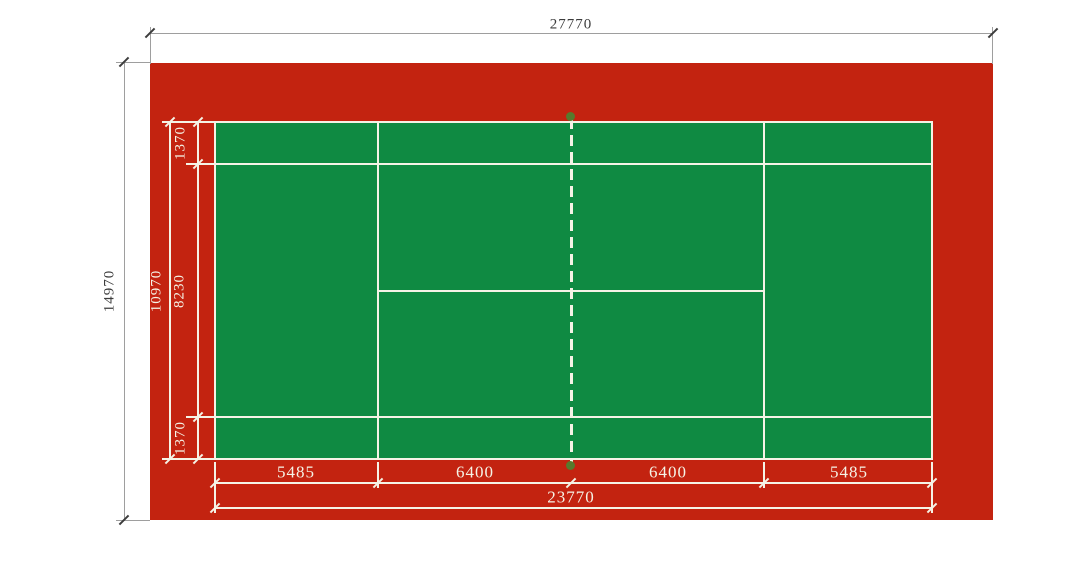 The height and width of the screenshot is (567, 1080). I want to click on dimension-label-service-to-net-left: 6400, so click(475, 472).